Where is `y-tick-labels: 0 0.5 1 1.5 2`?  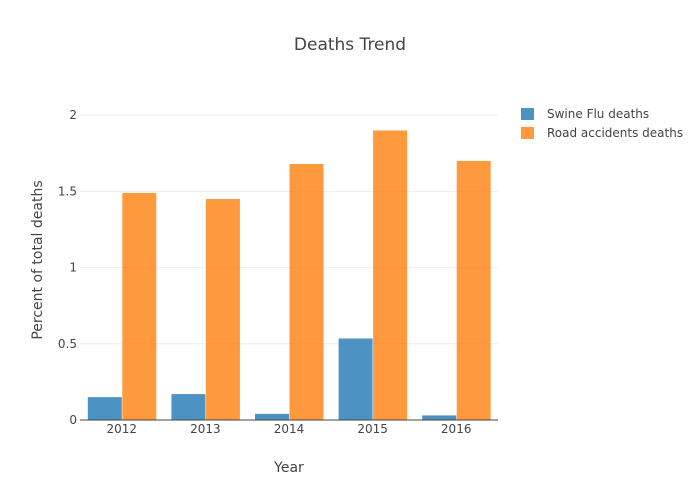 y-tick-labels: 0 0.5 1 1.5 2 is located at coordinates (67, 267).